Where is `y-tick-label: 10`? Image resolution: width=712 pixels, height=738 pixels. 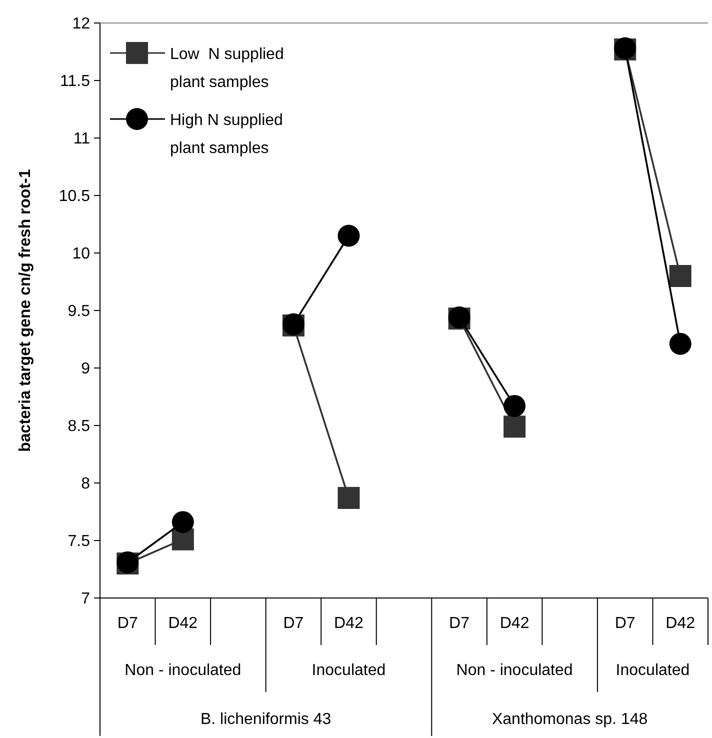
y-tick-label: 10 is located at coordinates (81, 254).